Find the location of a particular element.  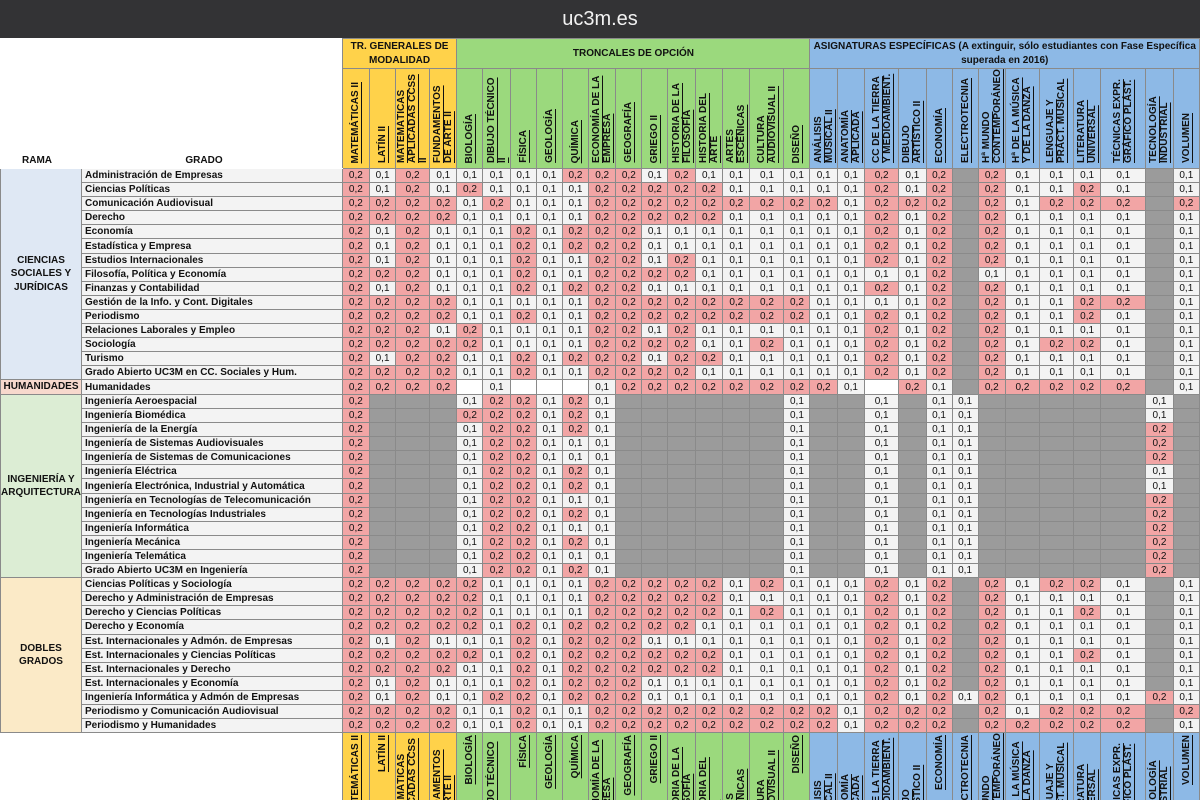

subject-footer-fundamentos-de-arte-ii: FUNDAMENTOS DE ARTE II is located at coordinates (443, 766).